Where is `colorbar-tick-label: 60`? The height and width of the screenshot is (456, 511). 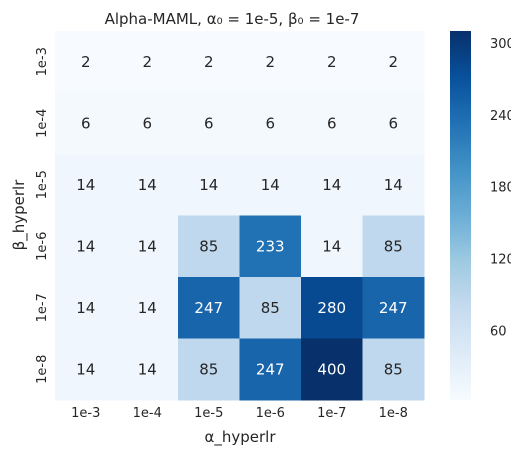 colorbar-tick-label: 60 is located at coordinates (498, 332).